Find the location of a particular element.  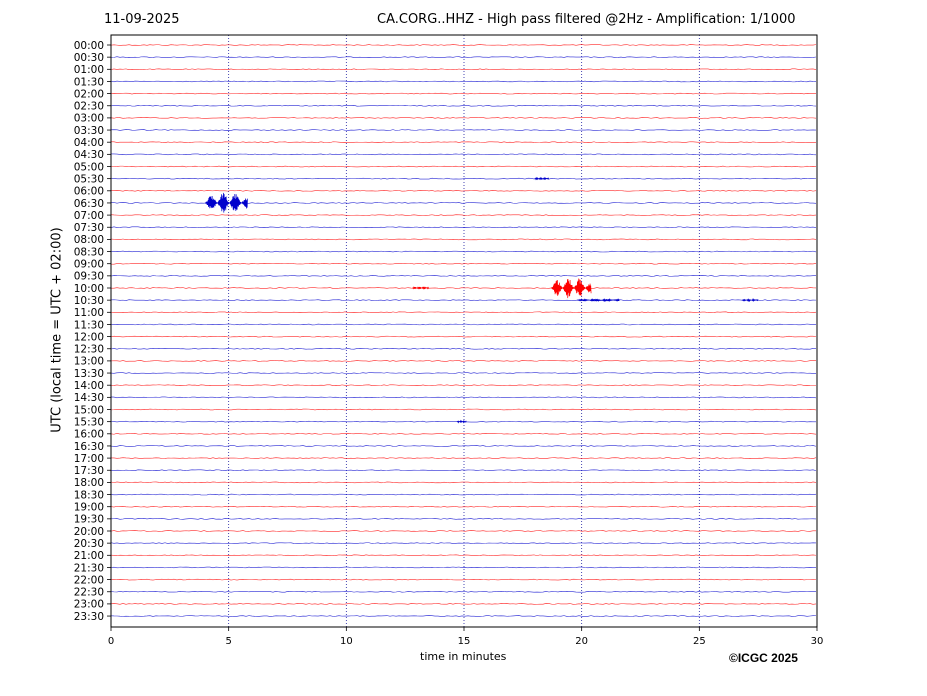

y-tick-label: 07:00 is located at coordinates (89, 216).